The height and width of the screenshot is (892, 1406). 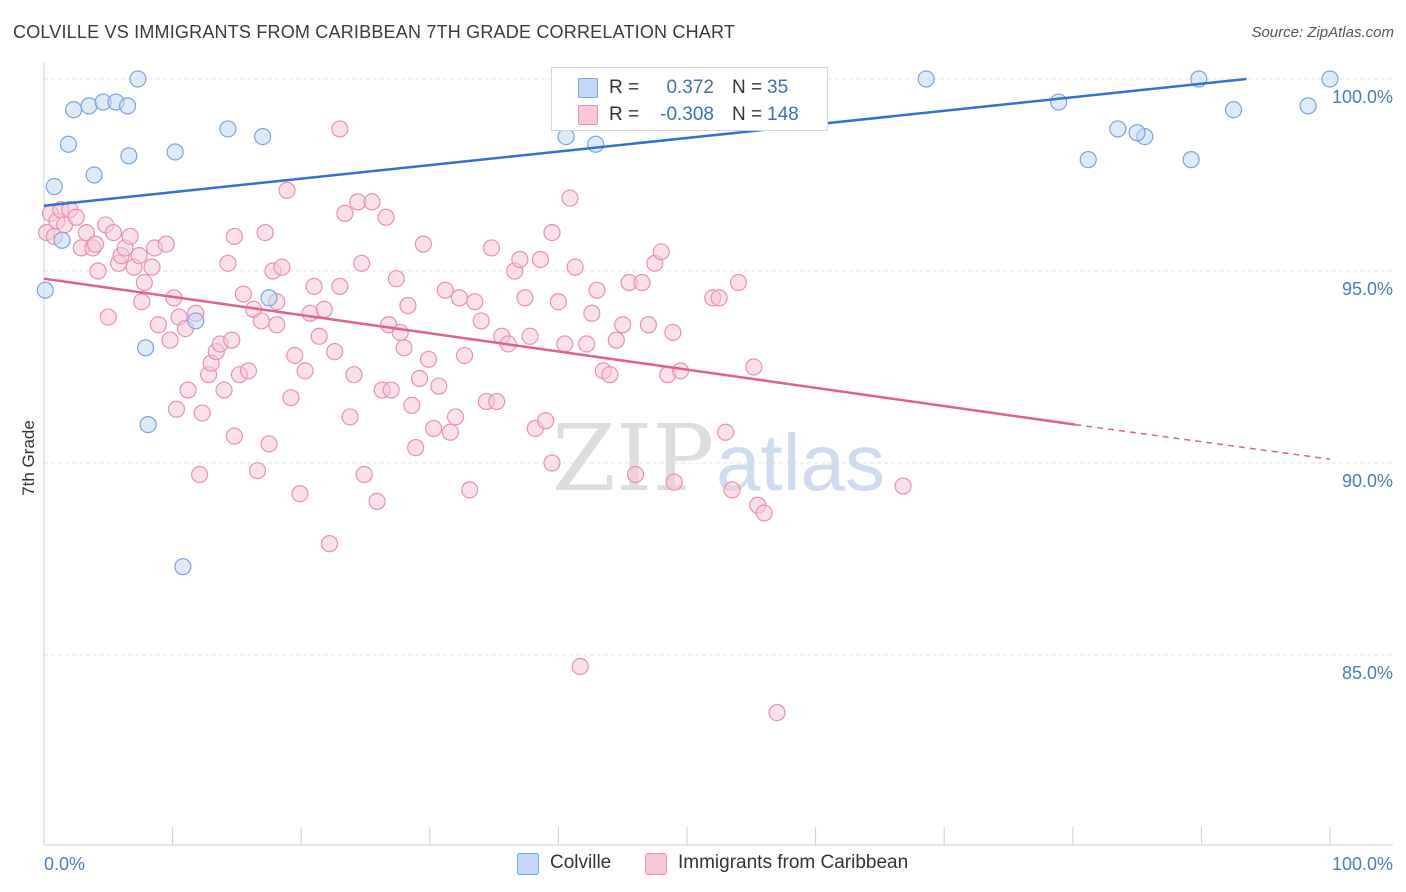 I want to click on x-tick-label: 100.0%, so click(x=1362, y=864).